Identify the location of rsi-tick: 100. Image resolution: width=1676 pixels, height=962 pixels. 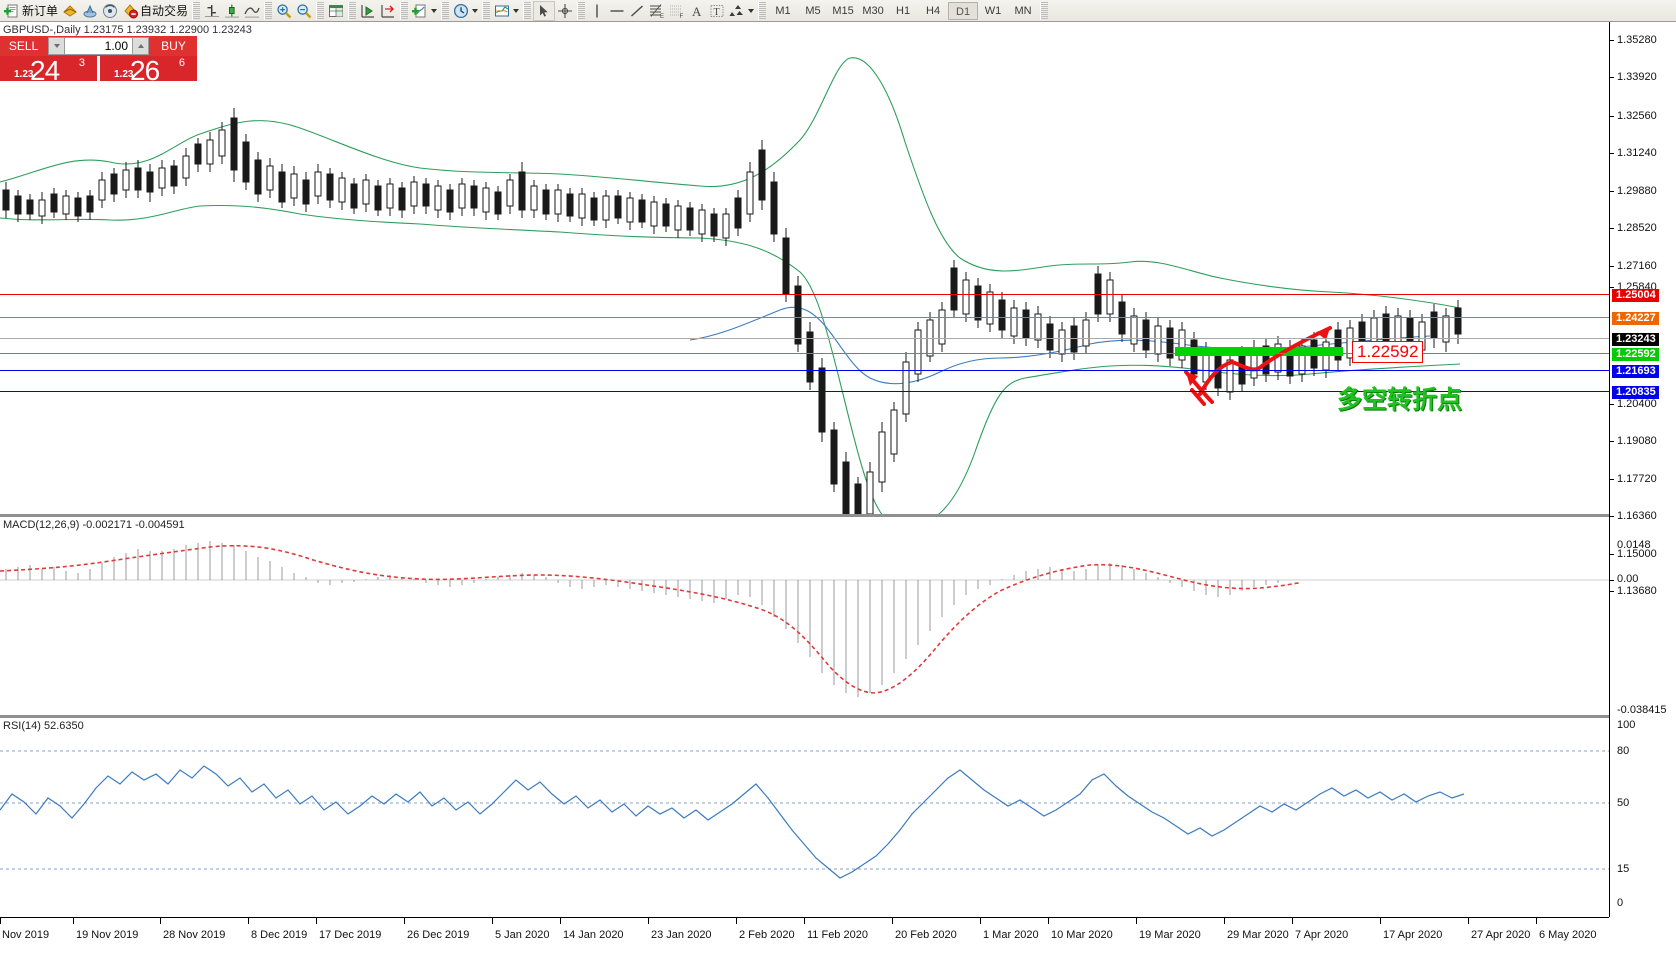
(1626, 725).